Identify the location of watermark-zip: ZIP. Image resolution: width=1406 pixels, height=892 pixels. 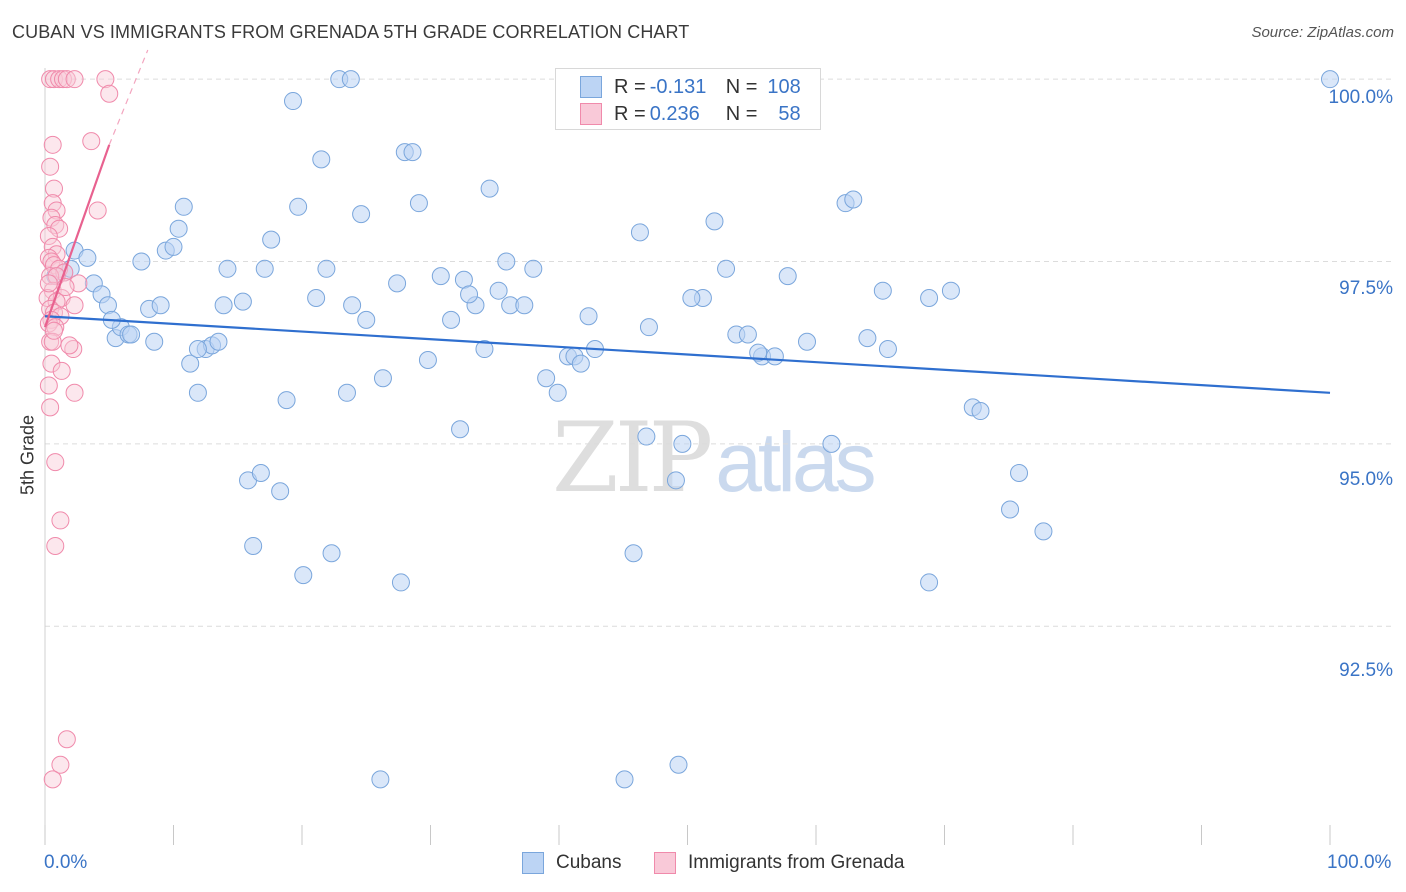
(632, 458).